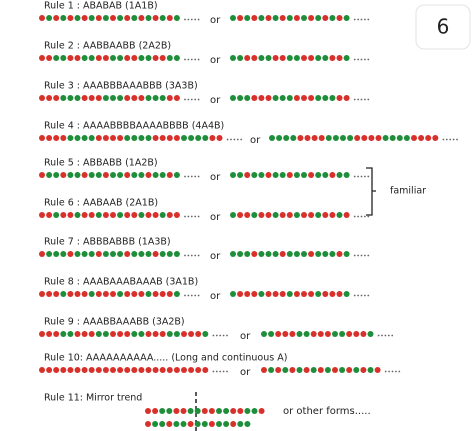 The height and width of the screenshot is (431, 474). I want to click on badge: 6, so click(443, 27).